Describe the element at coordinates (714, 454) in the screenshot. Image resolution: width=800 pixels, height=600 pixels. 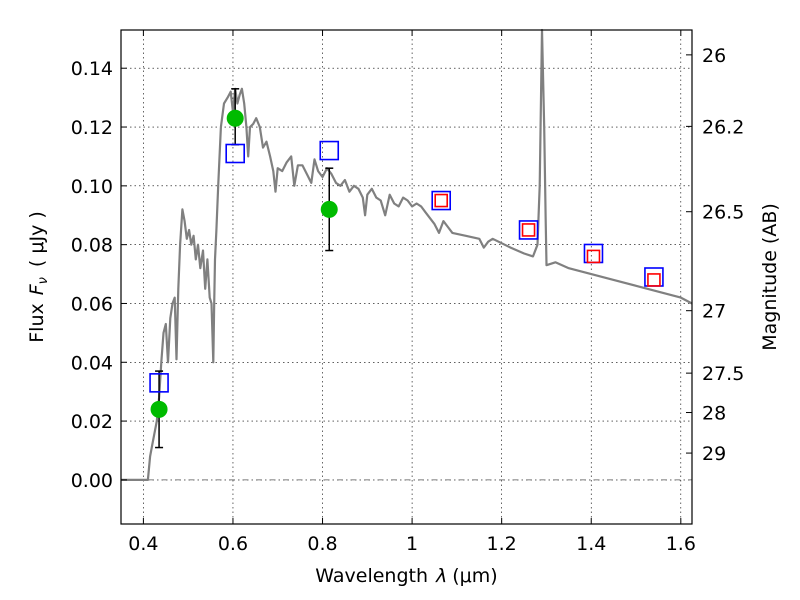
I see `y2-tick-label: 29` at that location.